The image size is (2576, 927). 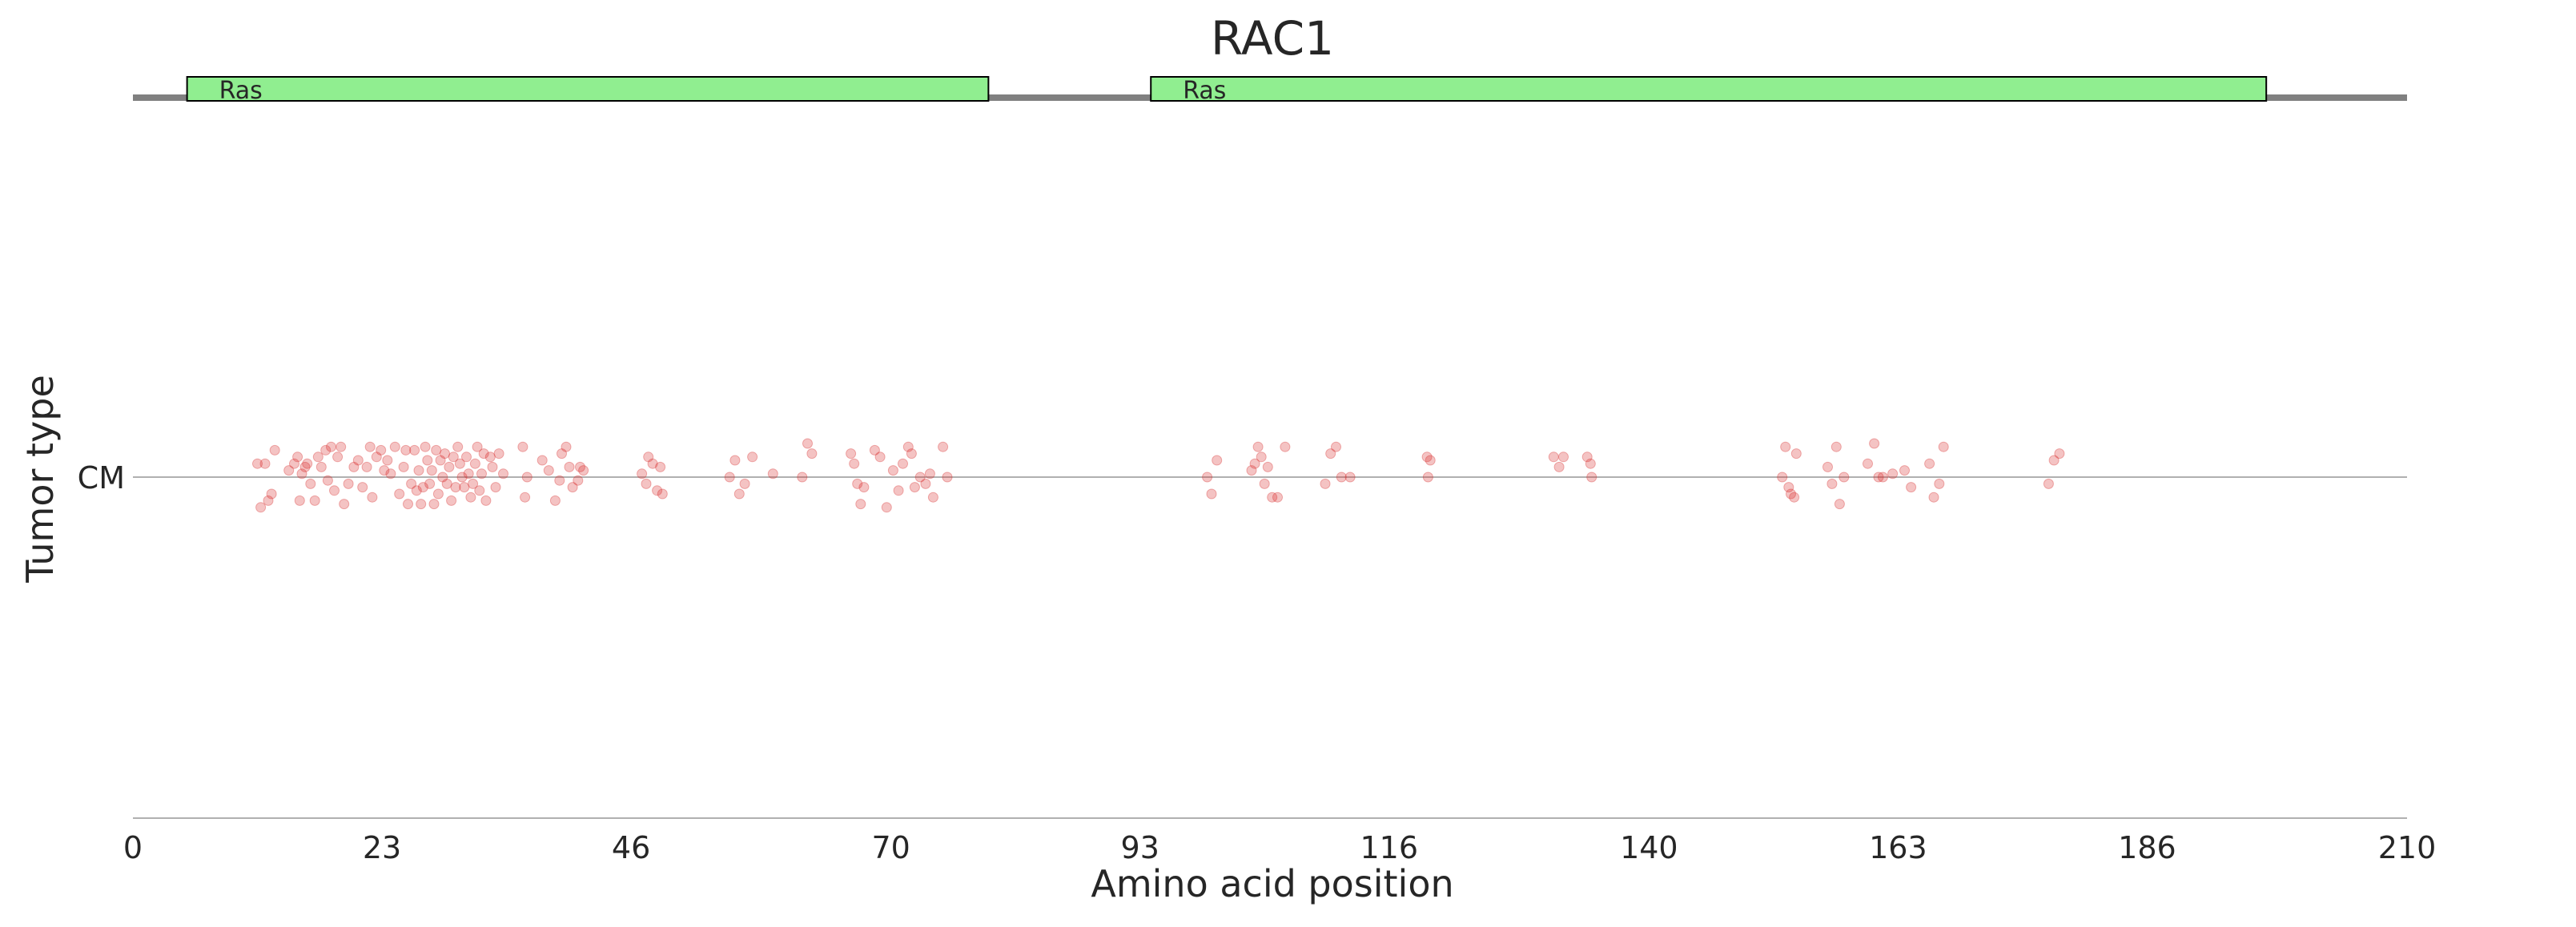 What do you see at coordinates (1140, 848) in the screenshot?
I see `x-tick-label: 93` at bounding box center [1140, 848].